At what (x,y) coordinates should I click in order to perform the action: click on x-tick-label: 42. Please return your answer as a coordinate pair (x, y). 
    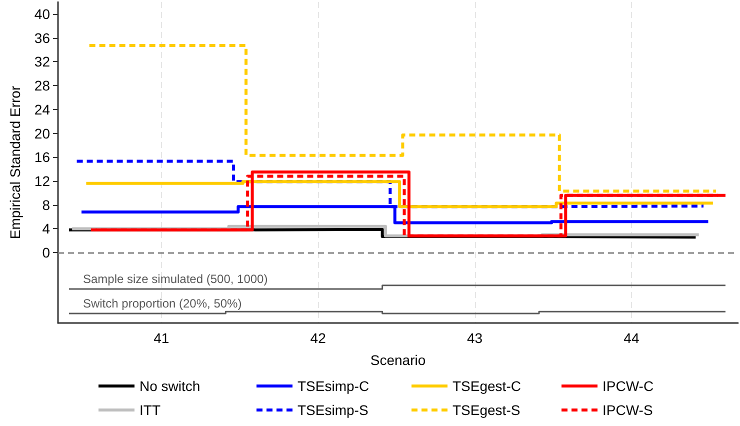
    Looking at the image, I should click on (318, 338).